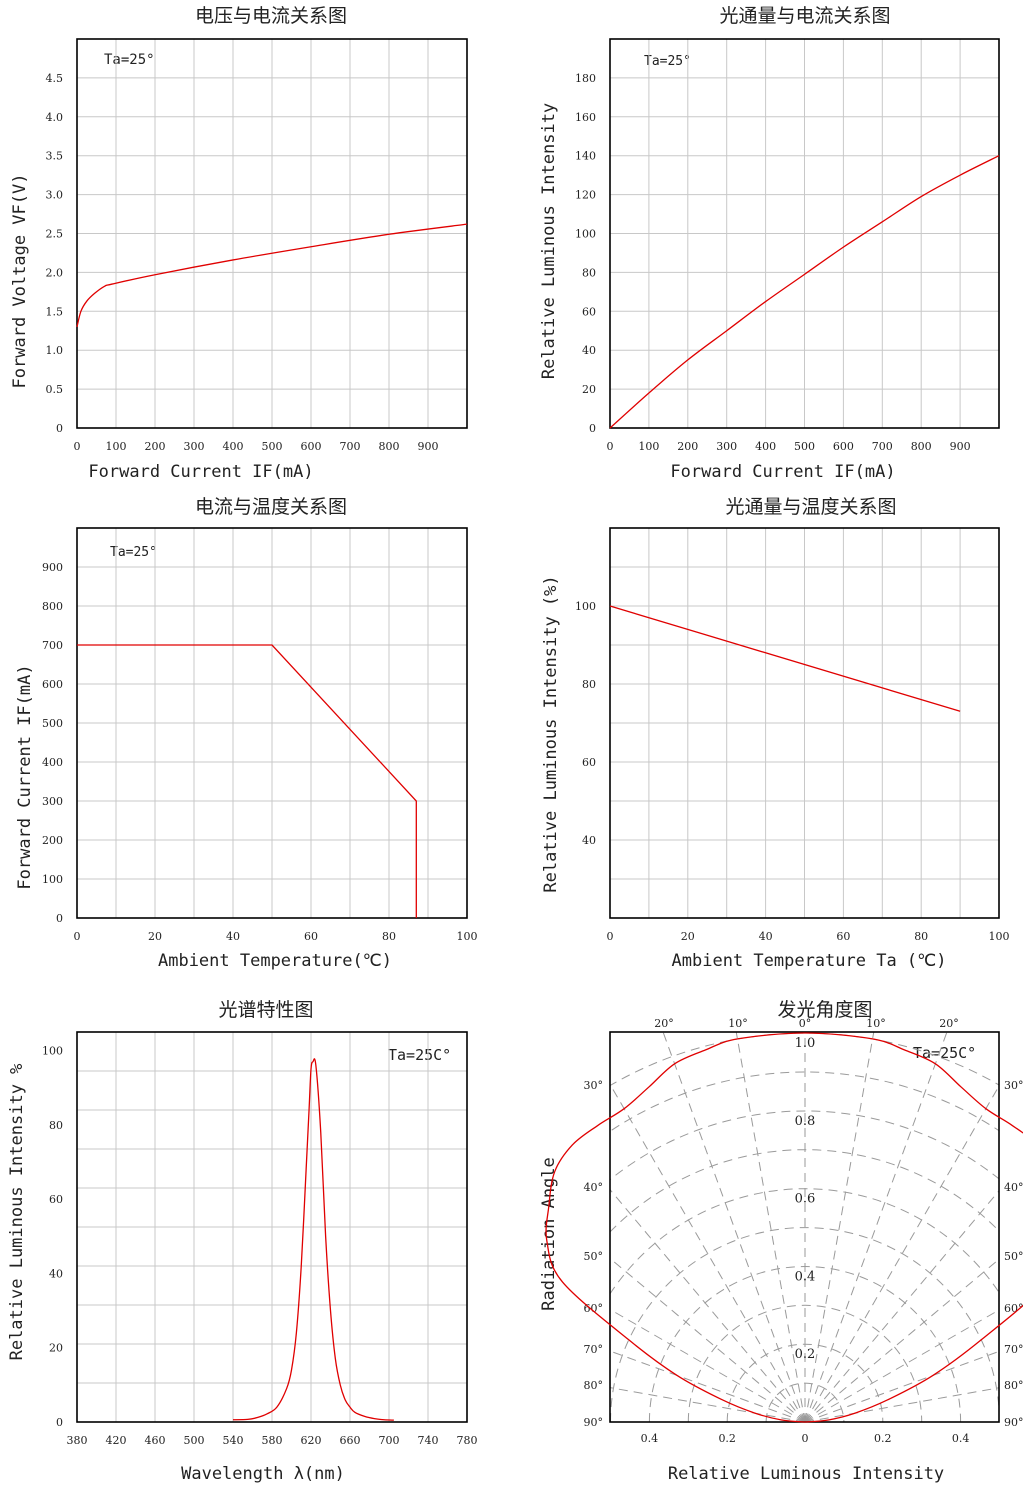 Image resolution: width=1023 pixels, height=1486 pixels. What do you see at coordinates (233, 1440) in the screenshot?
I see `x-tick-label: 540` at bounding box center [233, 1440].